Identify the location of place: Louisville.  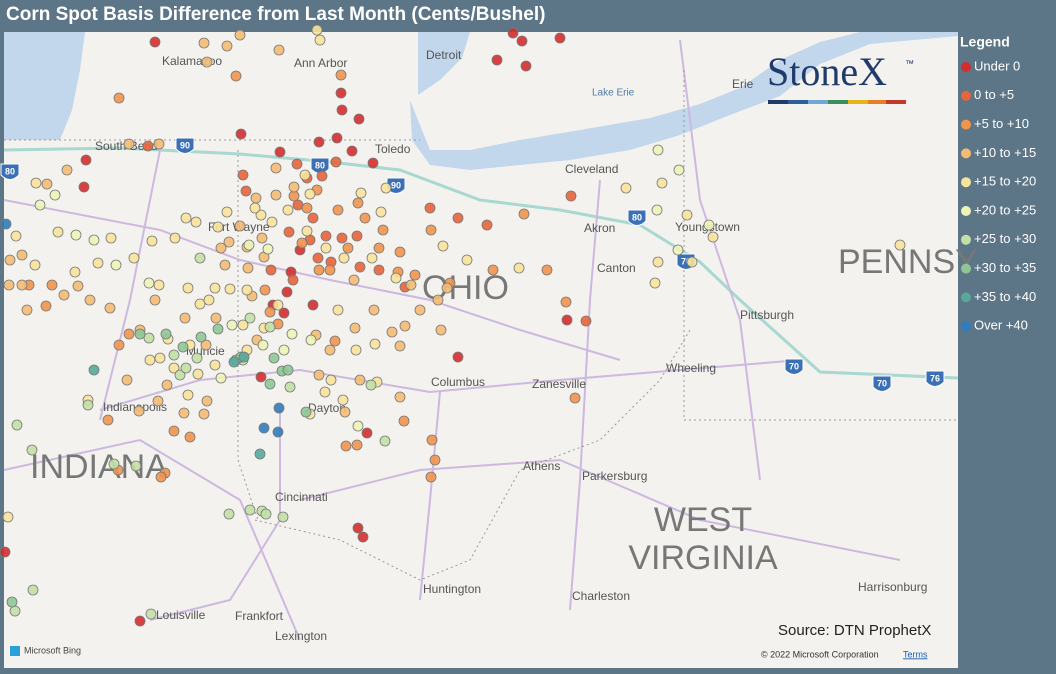
(181, 615).